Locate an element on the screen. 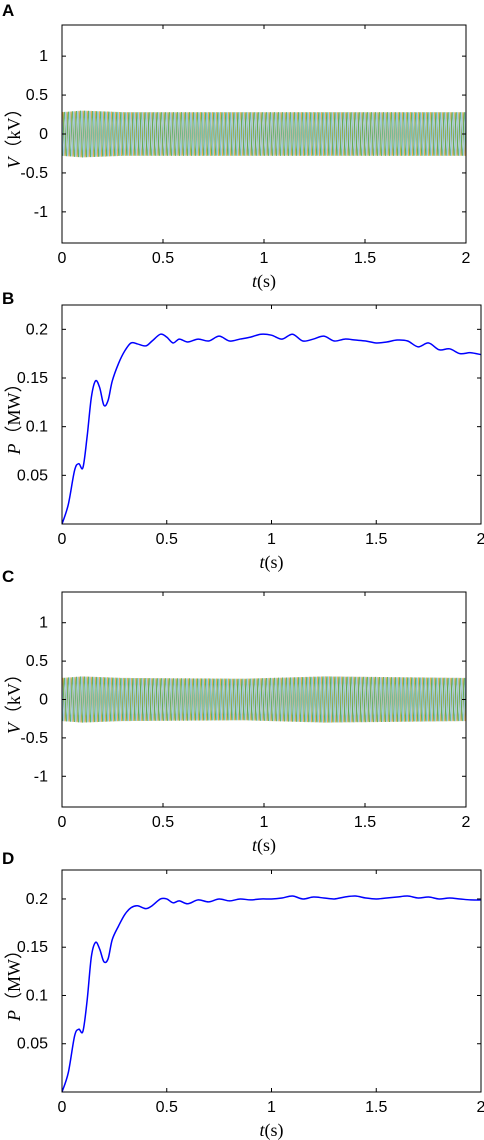  panel-letter: A is located at coordinates (8, 10).